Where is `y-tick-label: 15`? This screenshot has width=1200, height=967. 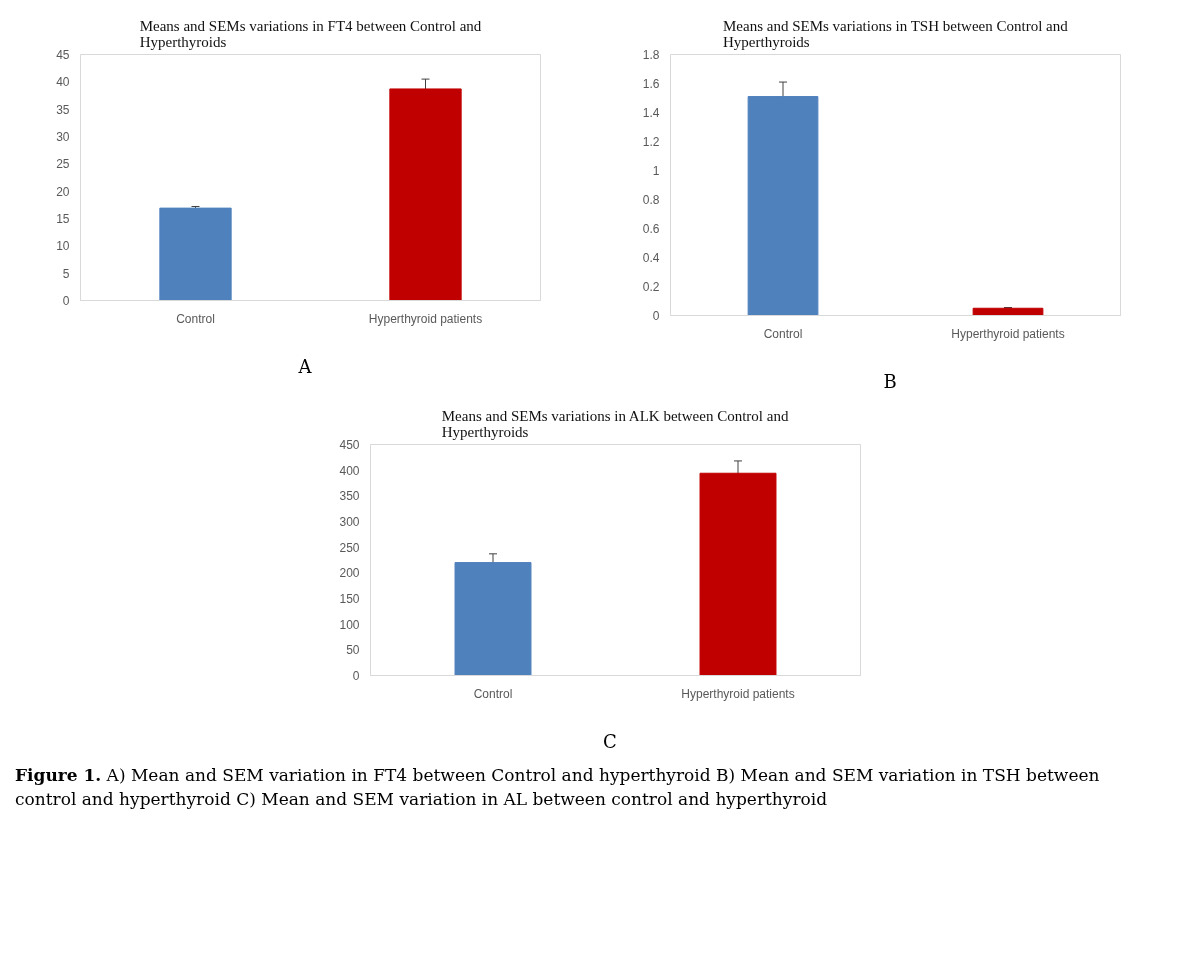 y-tick-label: 15 is located at coordinates (63, 219).